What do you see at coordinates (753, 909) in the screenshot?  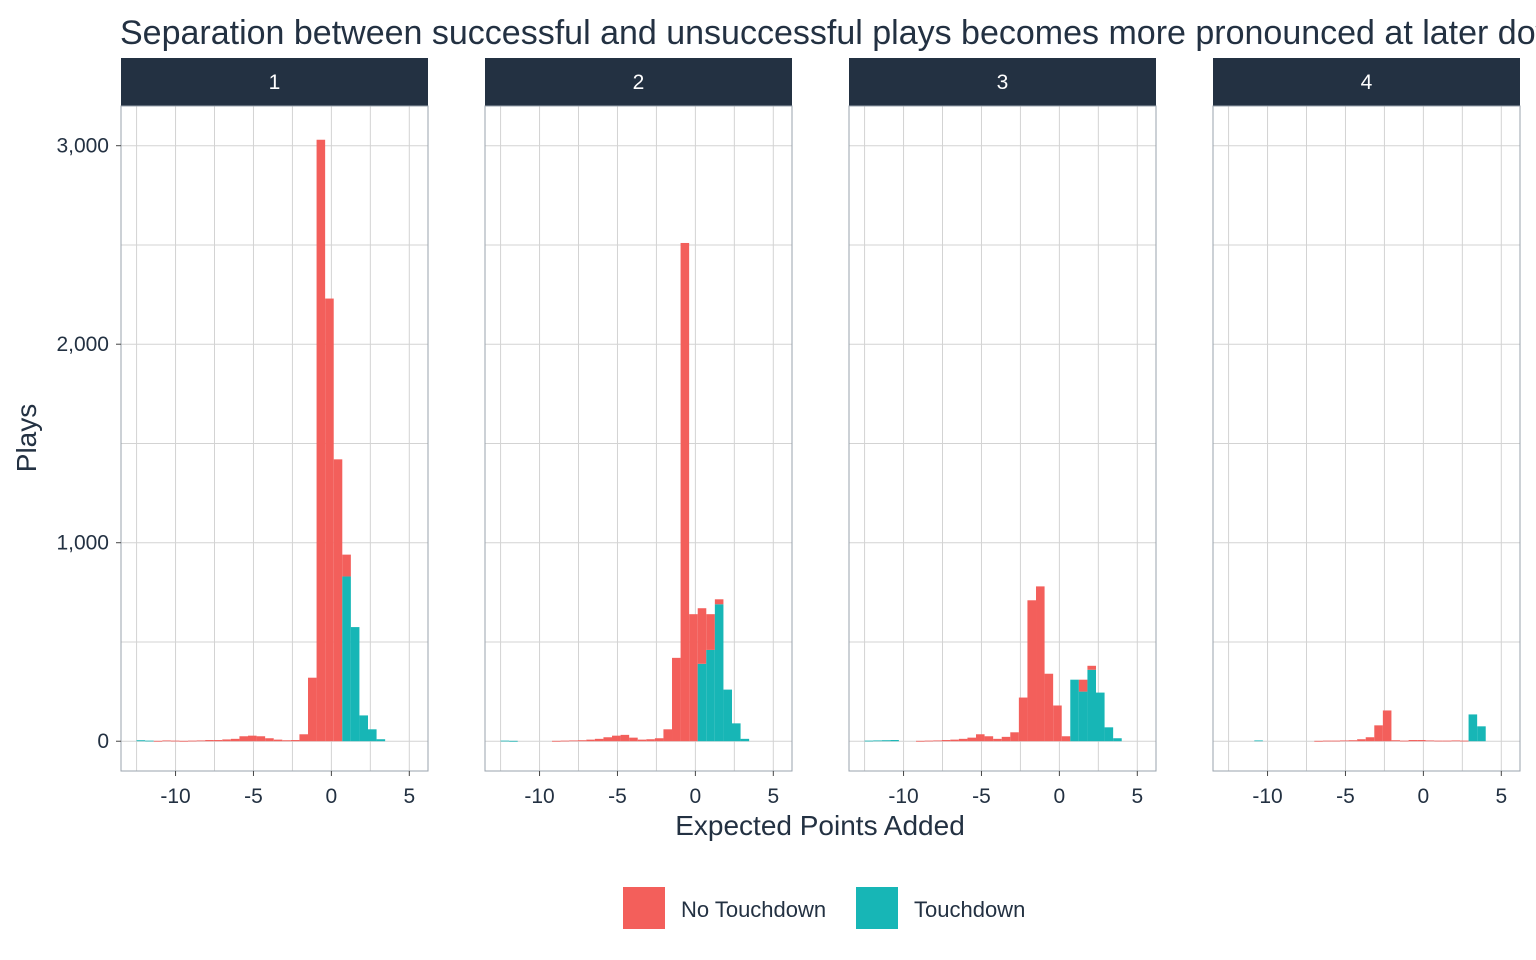 I see `legend-label: No Touchdown` at bounding box center [753, 909].